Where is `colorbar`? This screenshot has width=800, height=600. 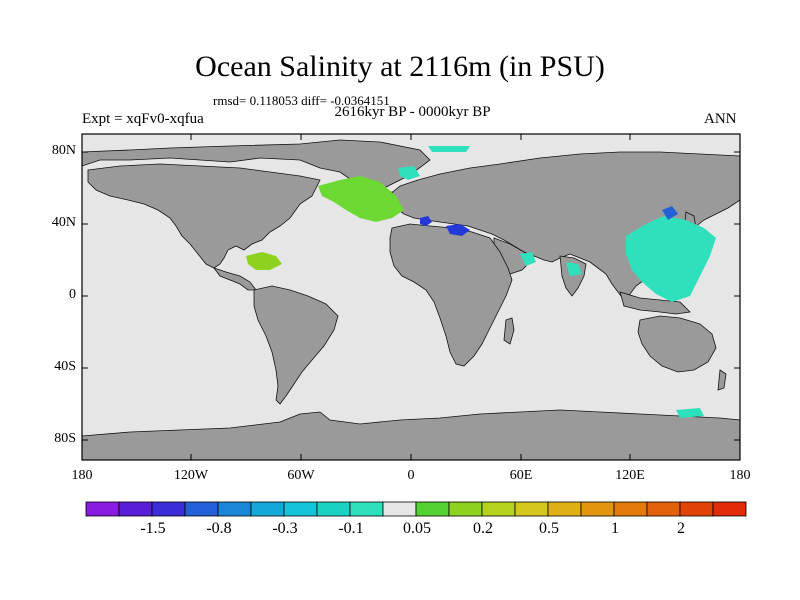 colorbar is located at coordinates (416, 509).